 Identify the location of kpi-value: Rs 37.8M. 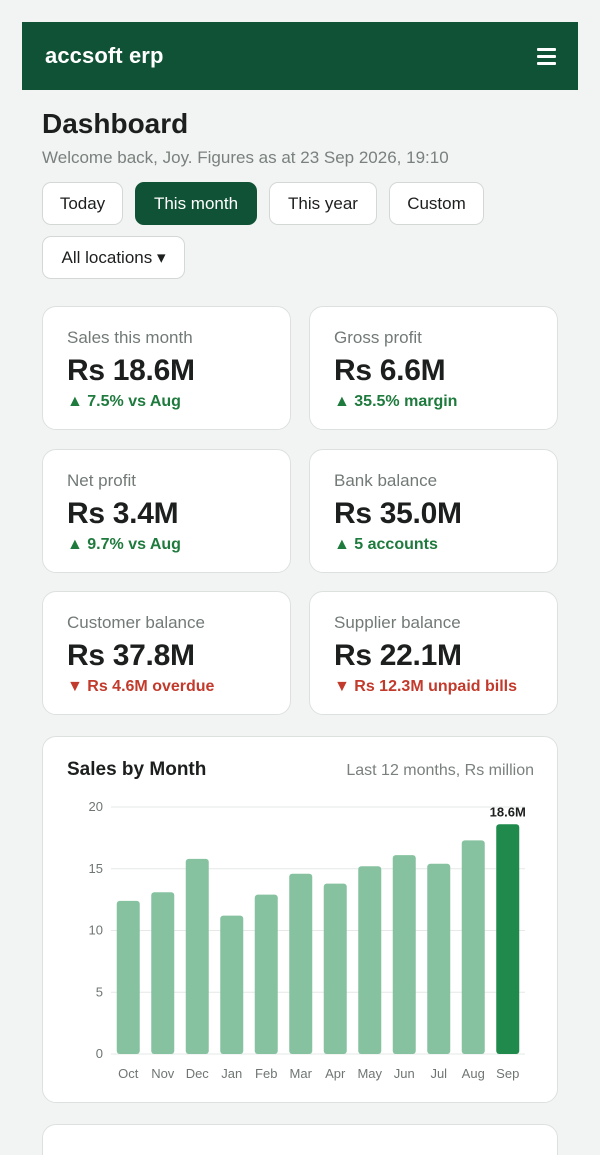
(131, 655).